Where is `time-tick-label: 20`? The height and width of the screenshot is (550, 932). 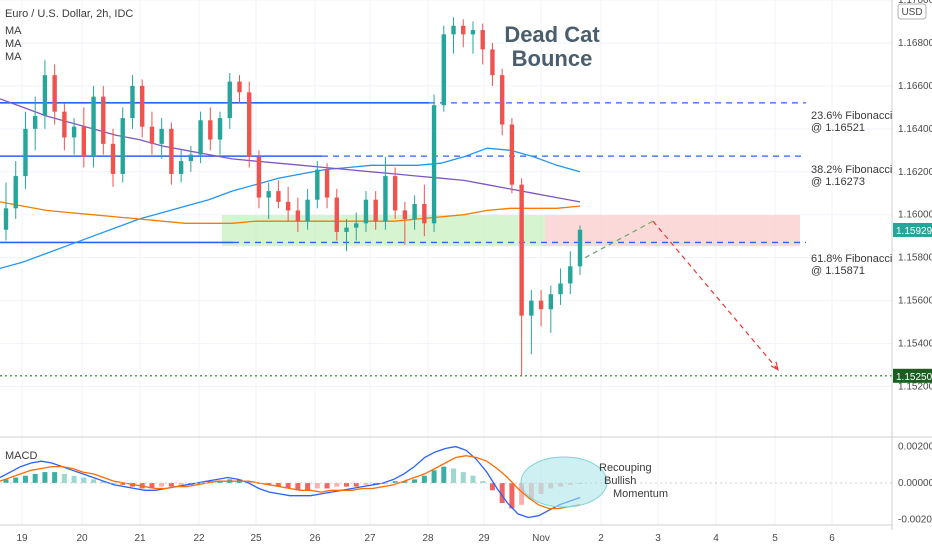 time-tick-label: 20 is located at coordinates (82, 538).